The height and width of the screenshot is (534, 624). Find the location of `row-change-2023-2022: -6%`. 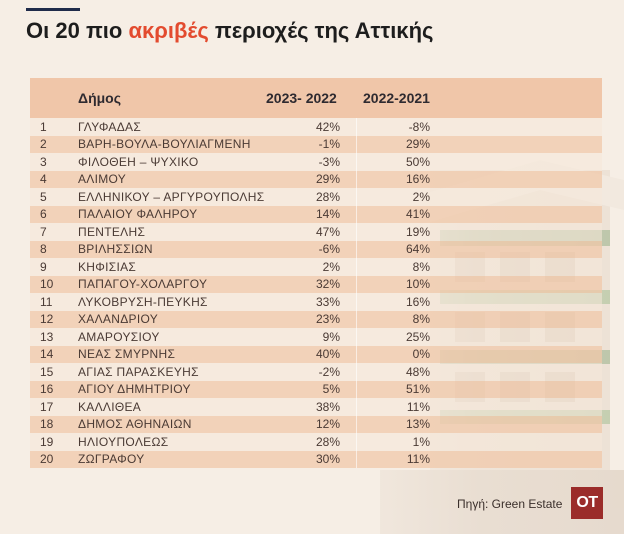

row-change-2023-2022: -6% is located at coordinates (329, 249).